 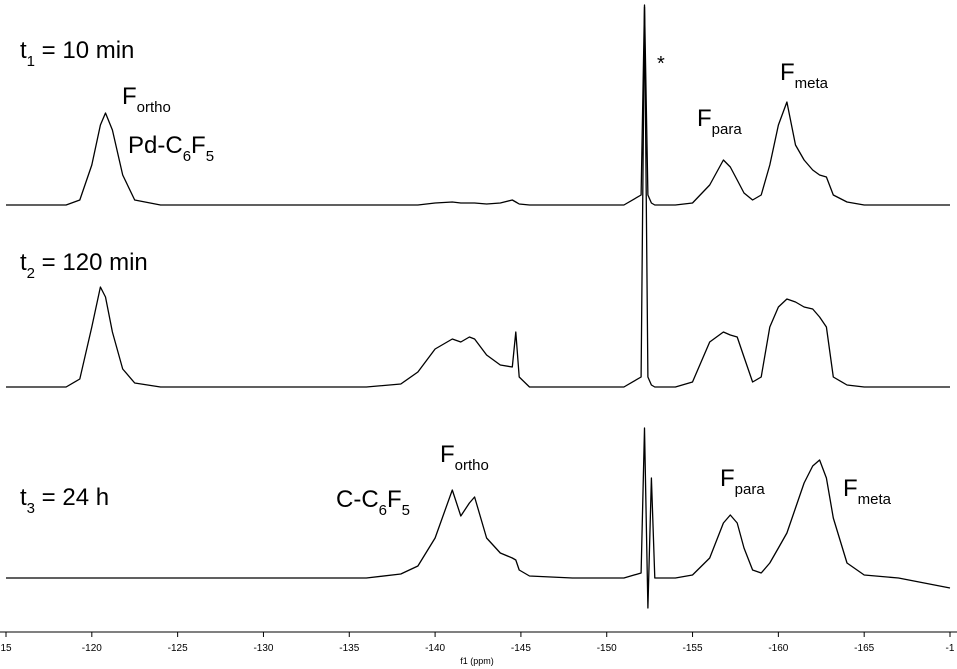 What do you see at coordinates (357, 499) in the screenshot?
I see `text-part: C-C` at bounding box center [357, 499].